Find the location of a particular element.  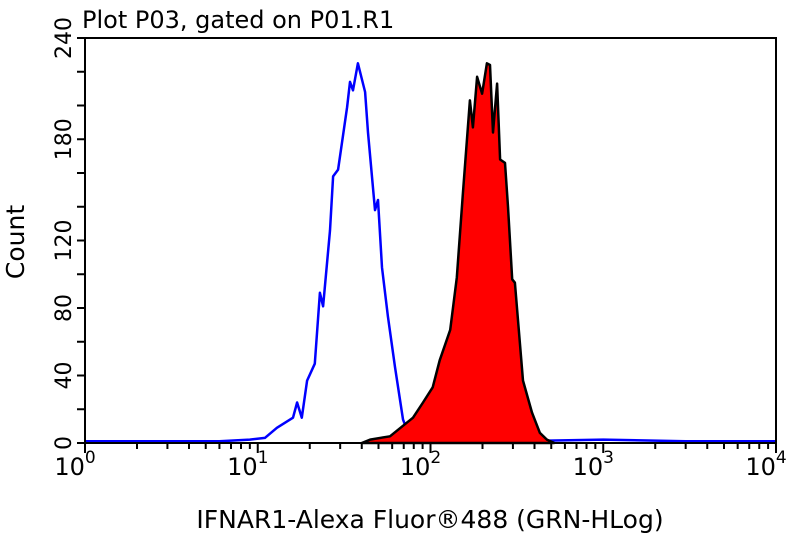

y-tick-label: 240 is located at coordinates (64, 38).